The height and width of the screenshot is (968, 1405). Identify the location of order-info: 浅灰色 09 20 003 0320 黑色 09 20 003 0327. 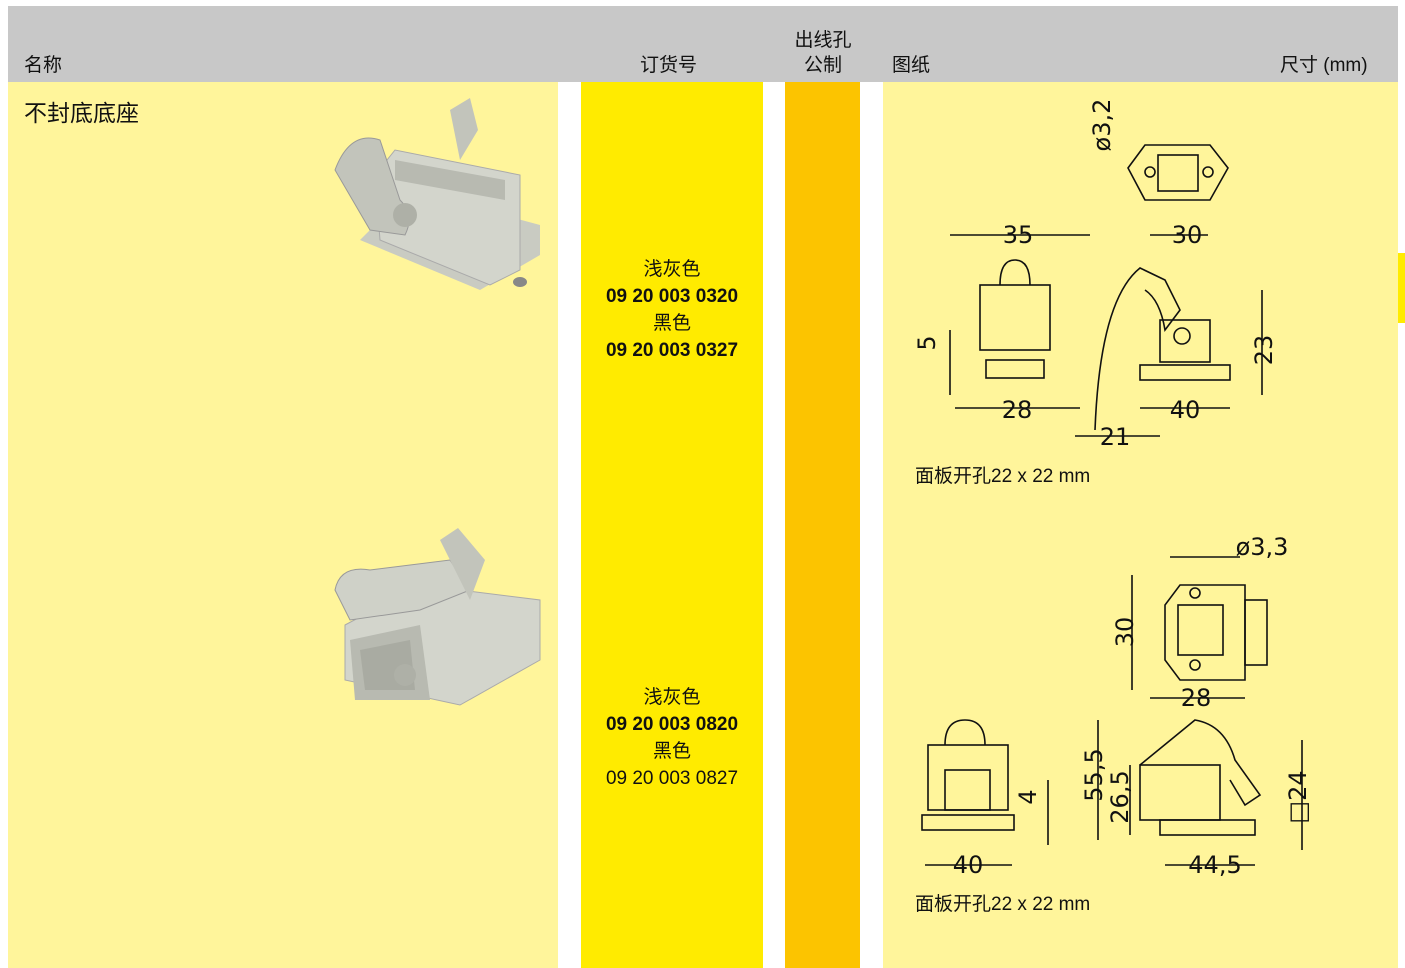
(672, 310).